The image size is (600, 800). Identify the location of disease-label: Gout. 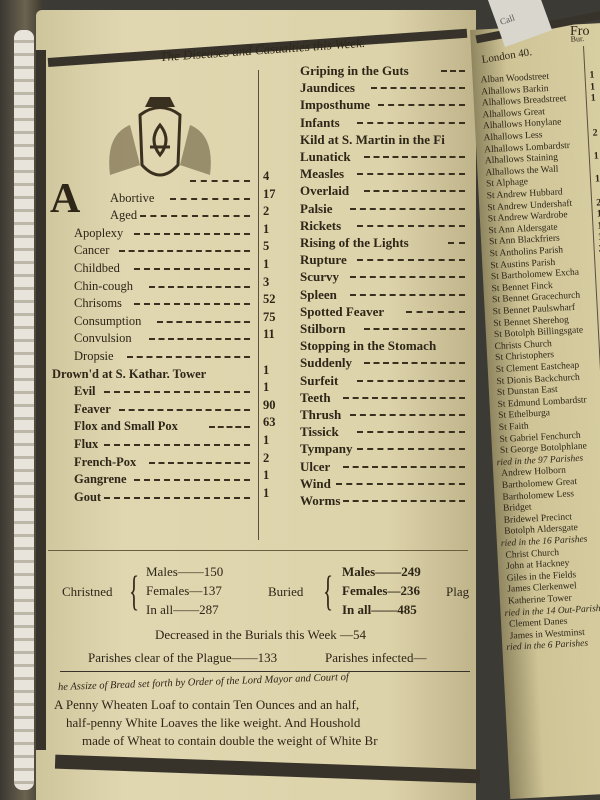
(88, 496).